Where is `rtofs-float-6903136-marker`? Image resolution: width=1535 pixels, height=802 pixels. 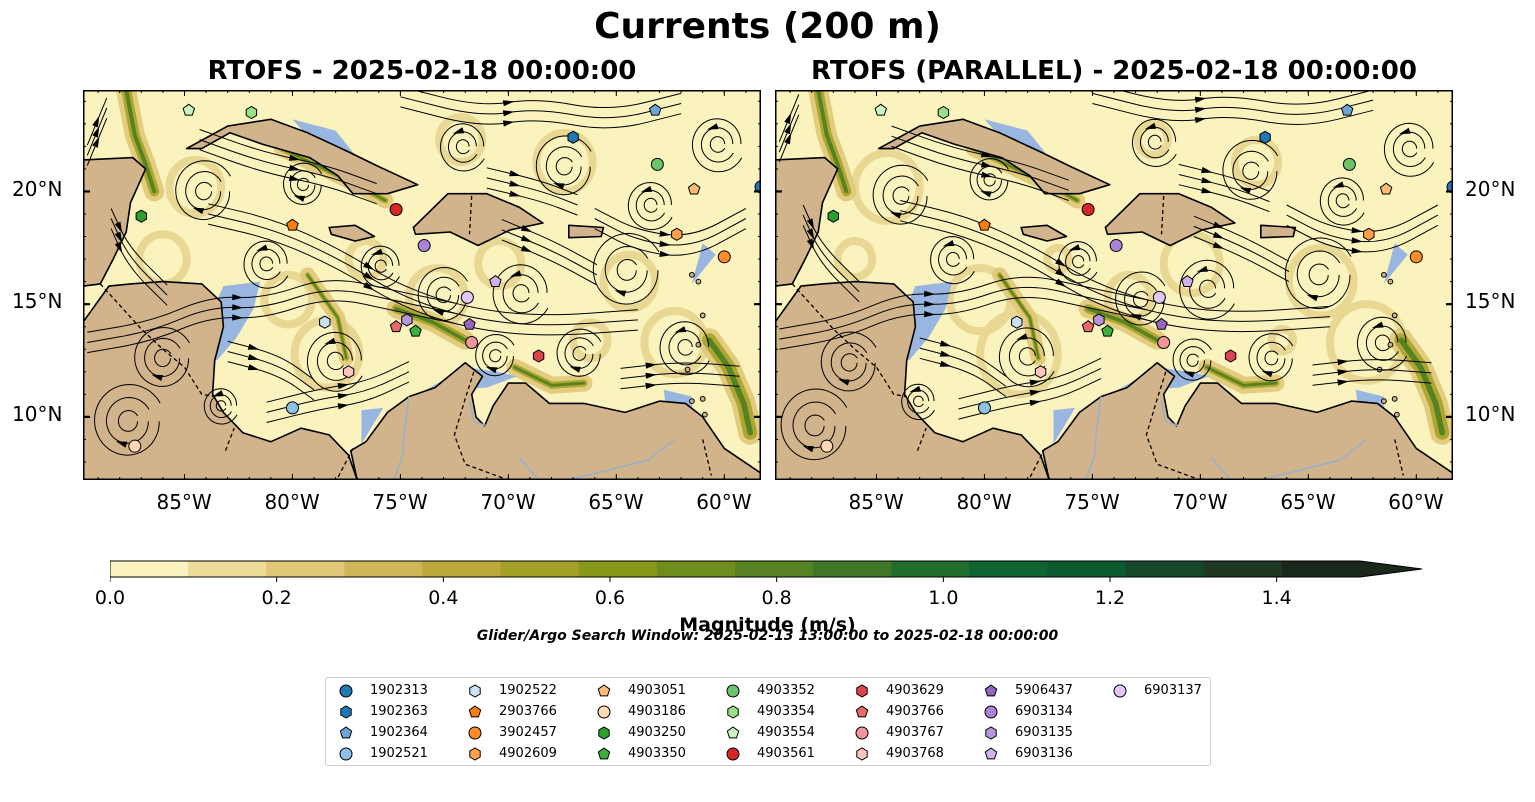
rtofs-float-6903136-marker is located at coordinates (495, 280).